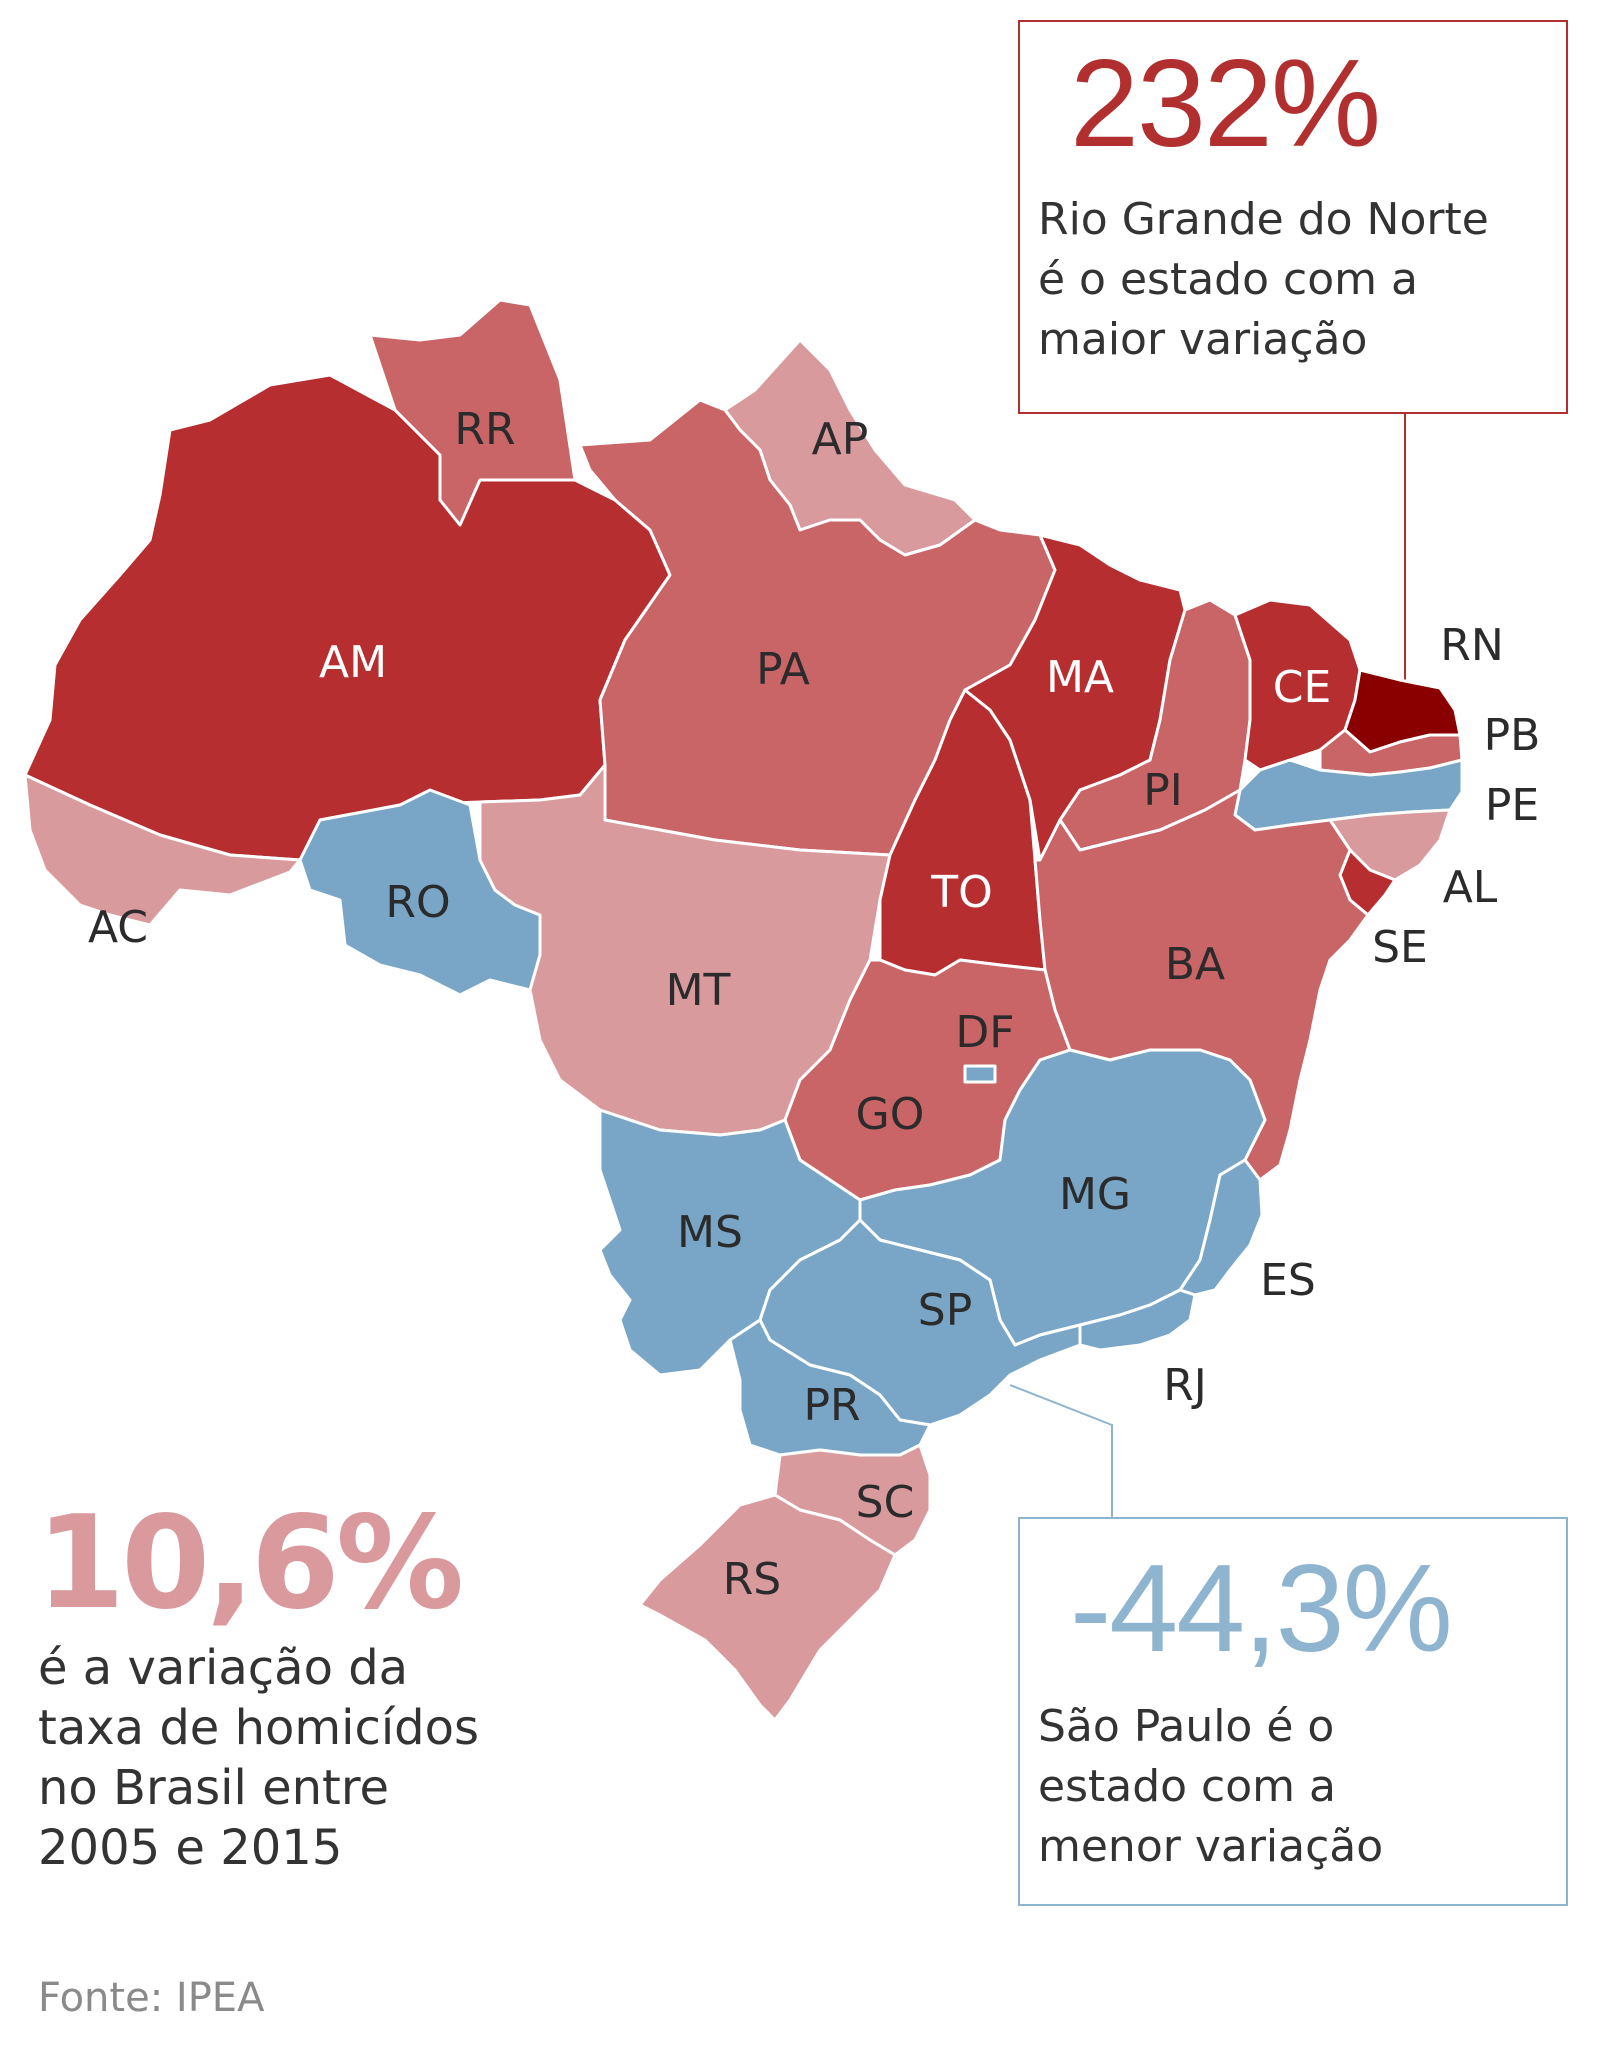 This screenshot has height=2050, width=1600. Describe the element at coordinates (151, 1998) in the screenshot. I see `source-credit: Fonte: IPEA` at that location.